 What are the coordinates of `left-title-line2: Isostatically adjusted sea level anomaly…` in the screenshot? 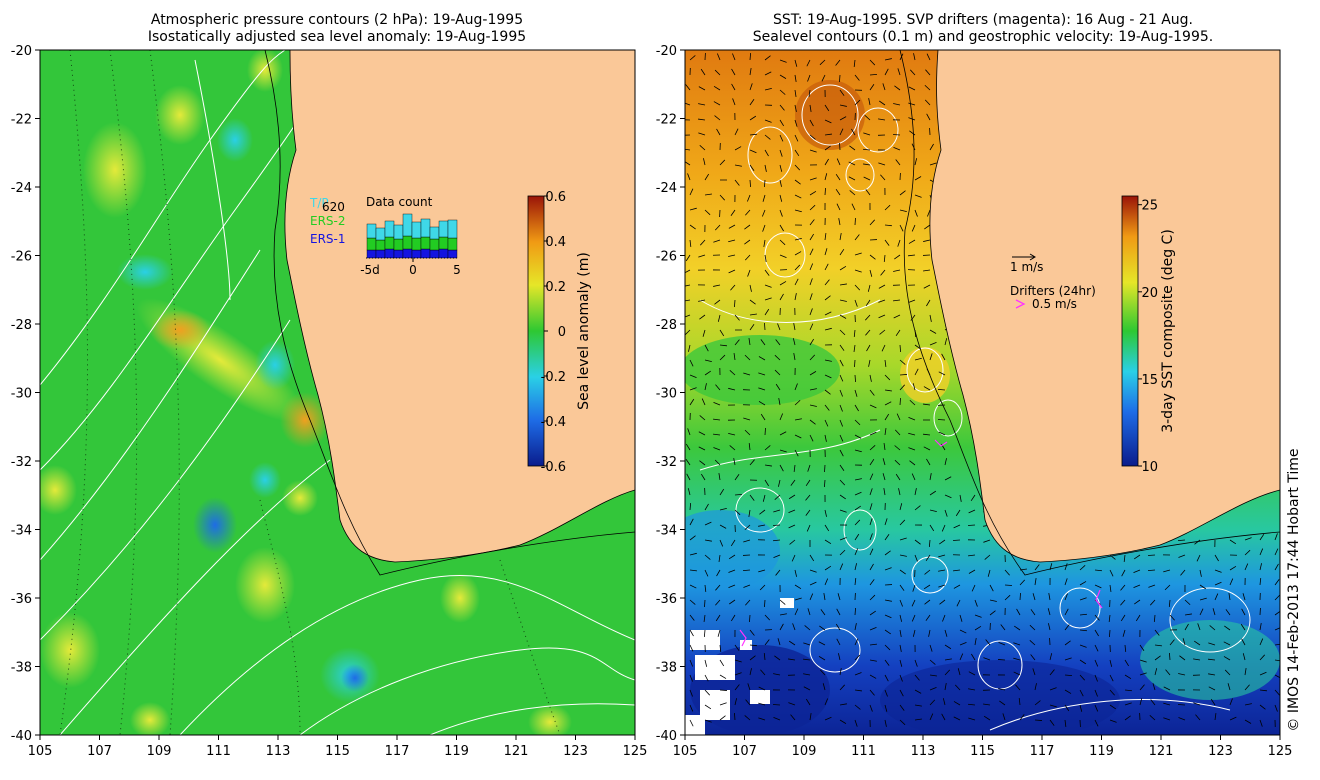 It's located at (337, 37).